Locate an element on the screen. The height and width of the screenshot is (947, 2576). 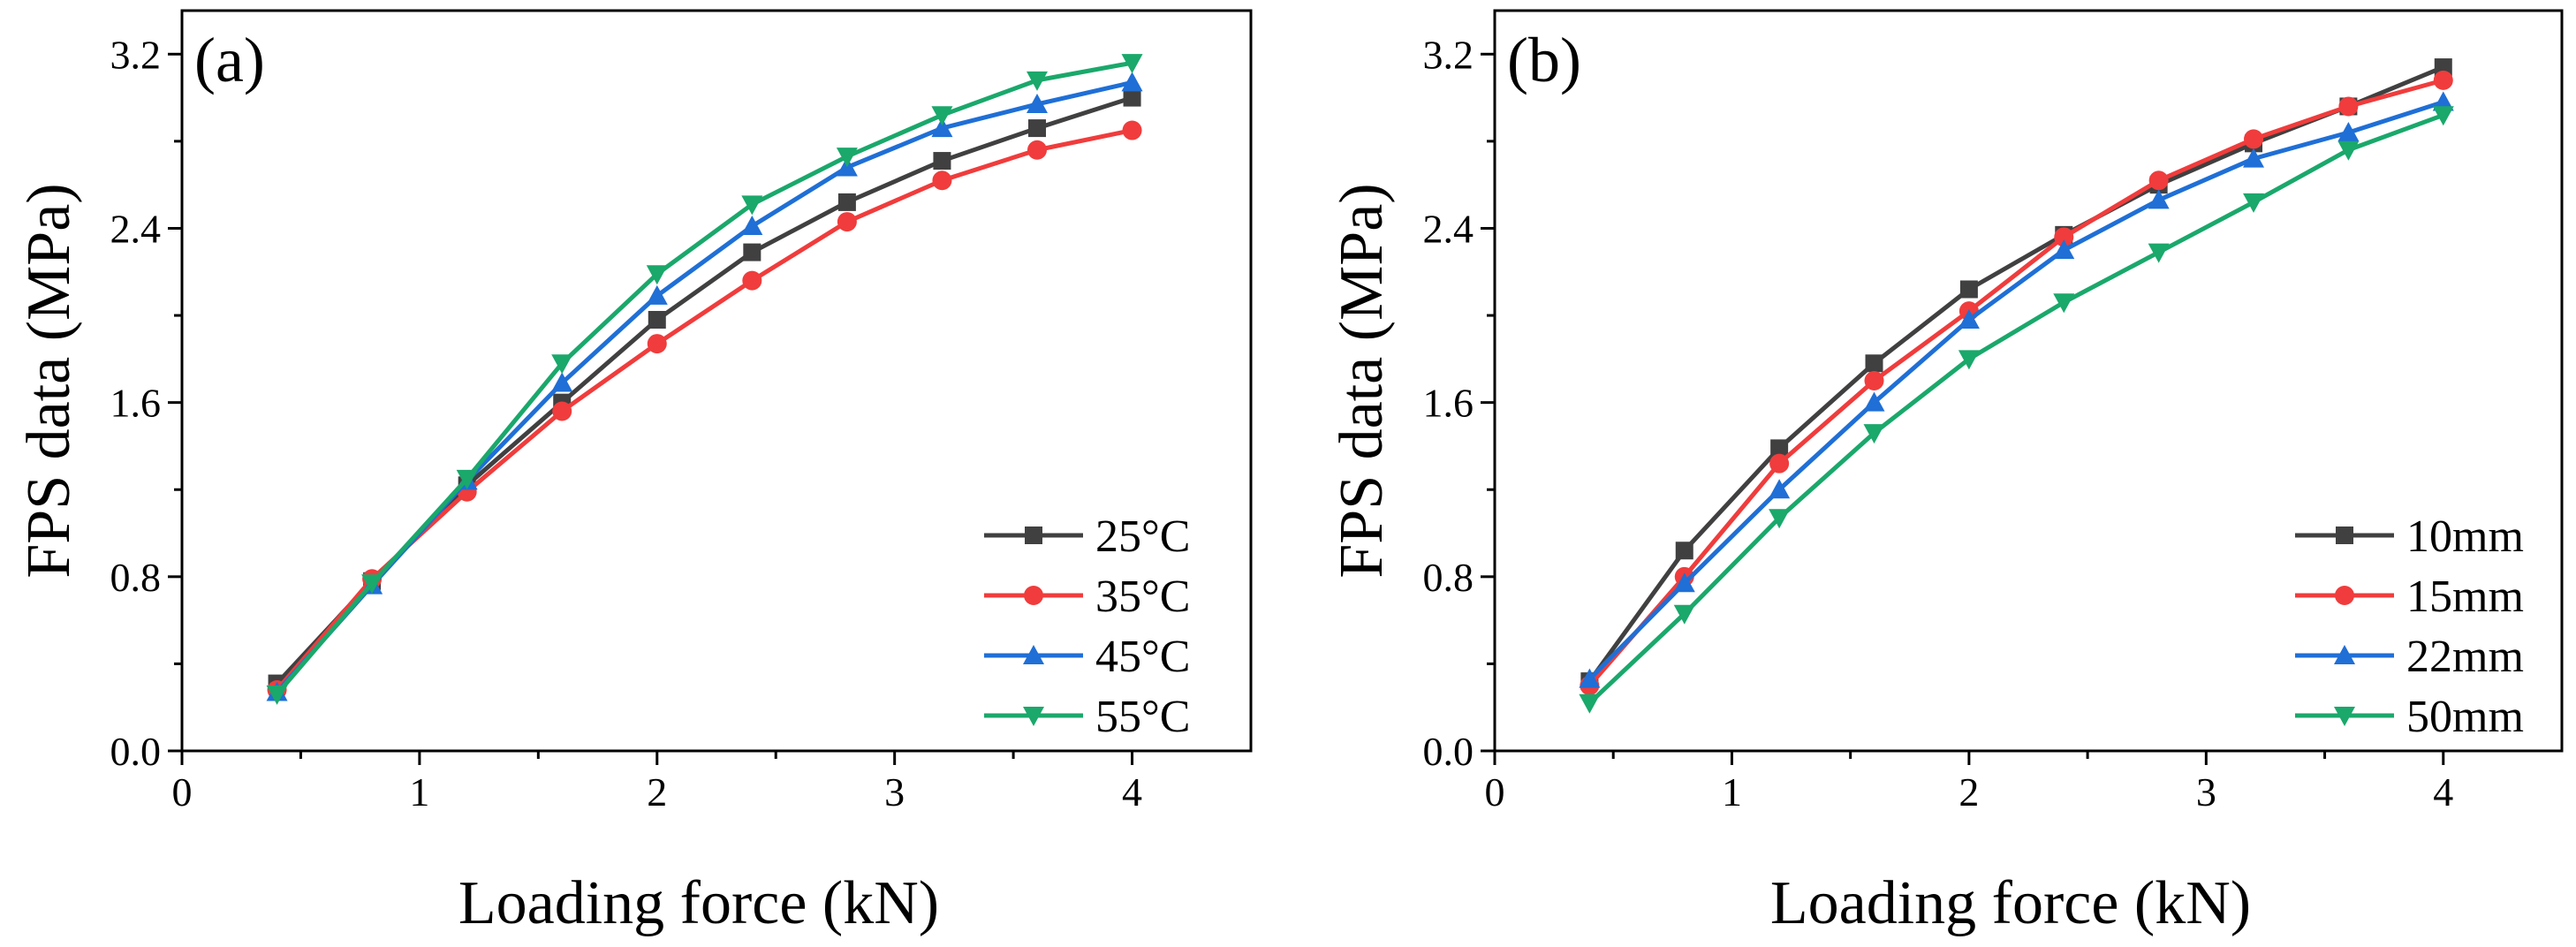
legend-item: 10mm is located at coordinates (2410, 536).